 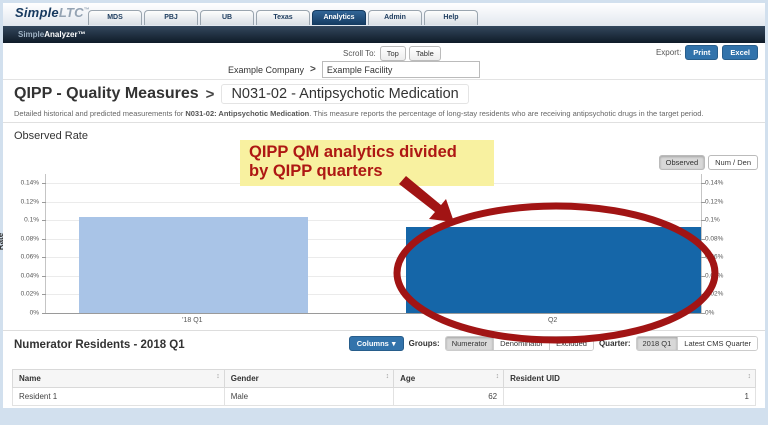 What do you see at coordinates (29, 239) in the screenshot?
I see `y-tick-label: 0.08%` at bounding box center [29, 239].